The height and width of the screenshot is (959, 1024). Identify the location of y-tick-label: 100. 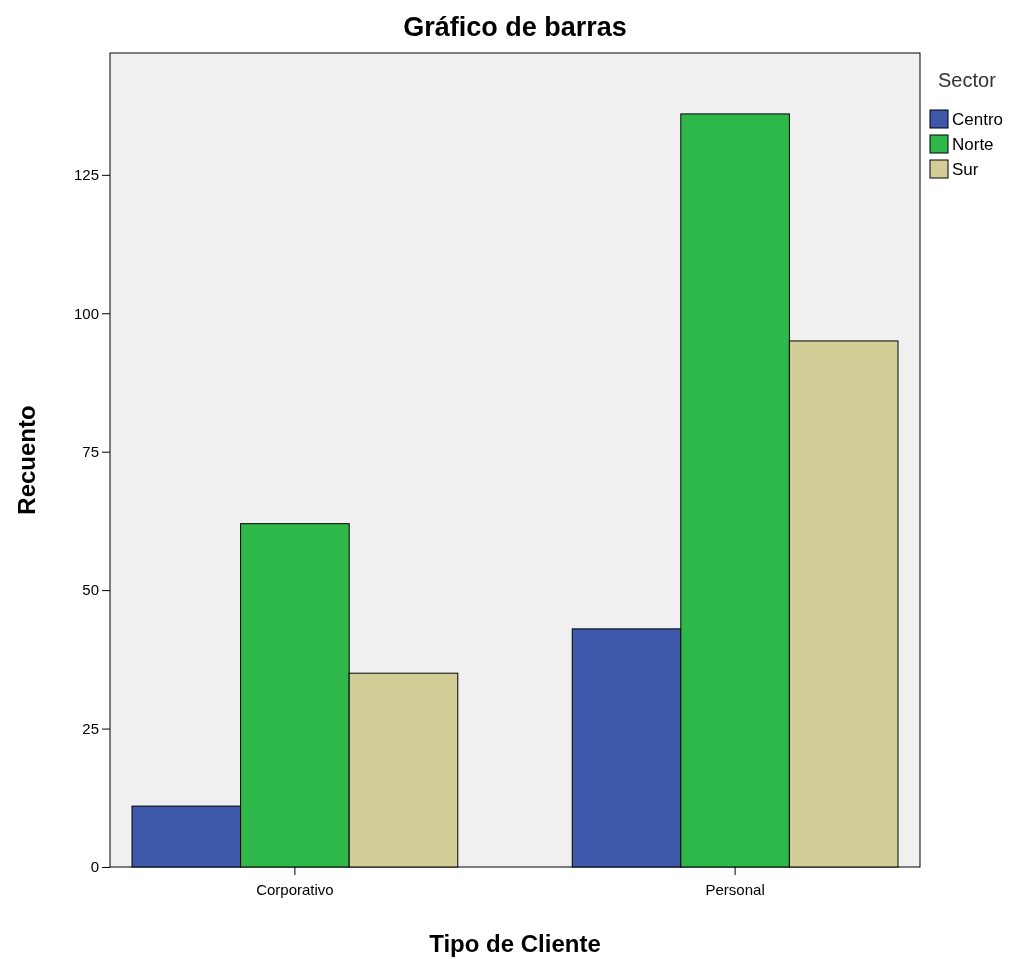
(86, 313).